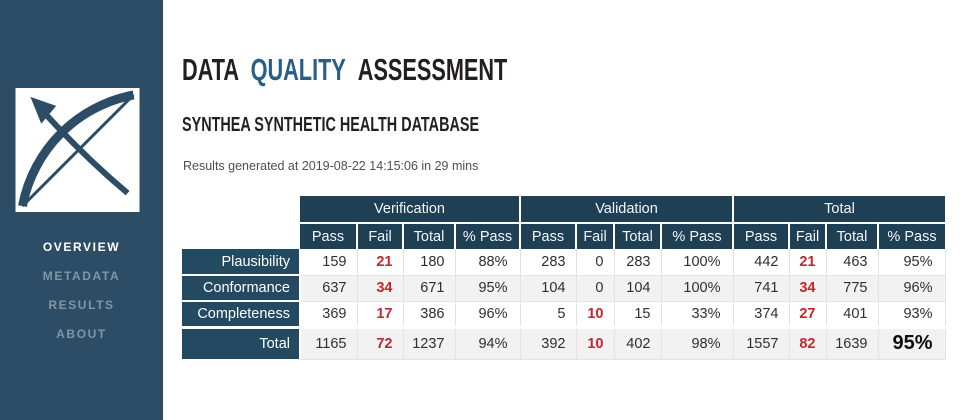 This screenshot has width=977, height=420. What do you see at coordinates (808, 236) in the screenshot?
I see `col-header-total-fail: Fail` at bounding box center [808, 236].